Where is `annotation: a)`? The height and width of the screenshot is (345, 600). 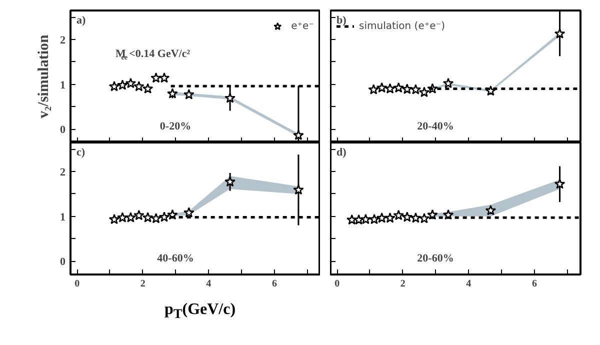 annotation: a) is located at coordinates (81, 20).